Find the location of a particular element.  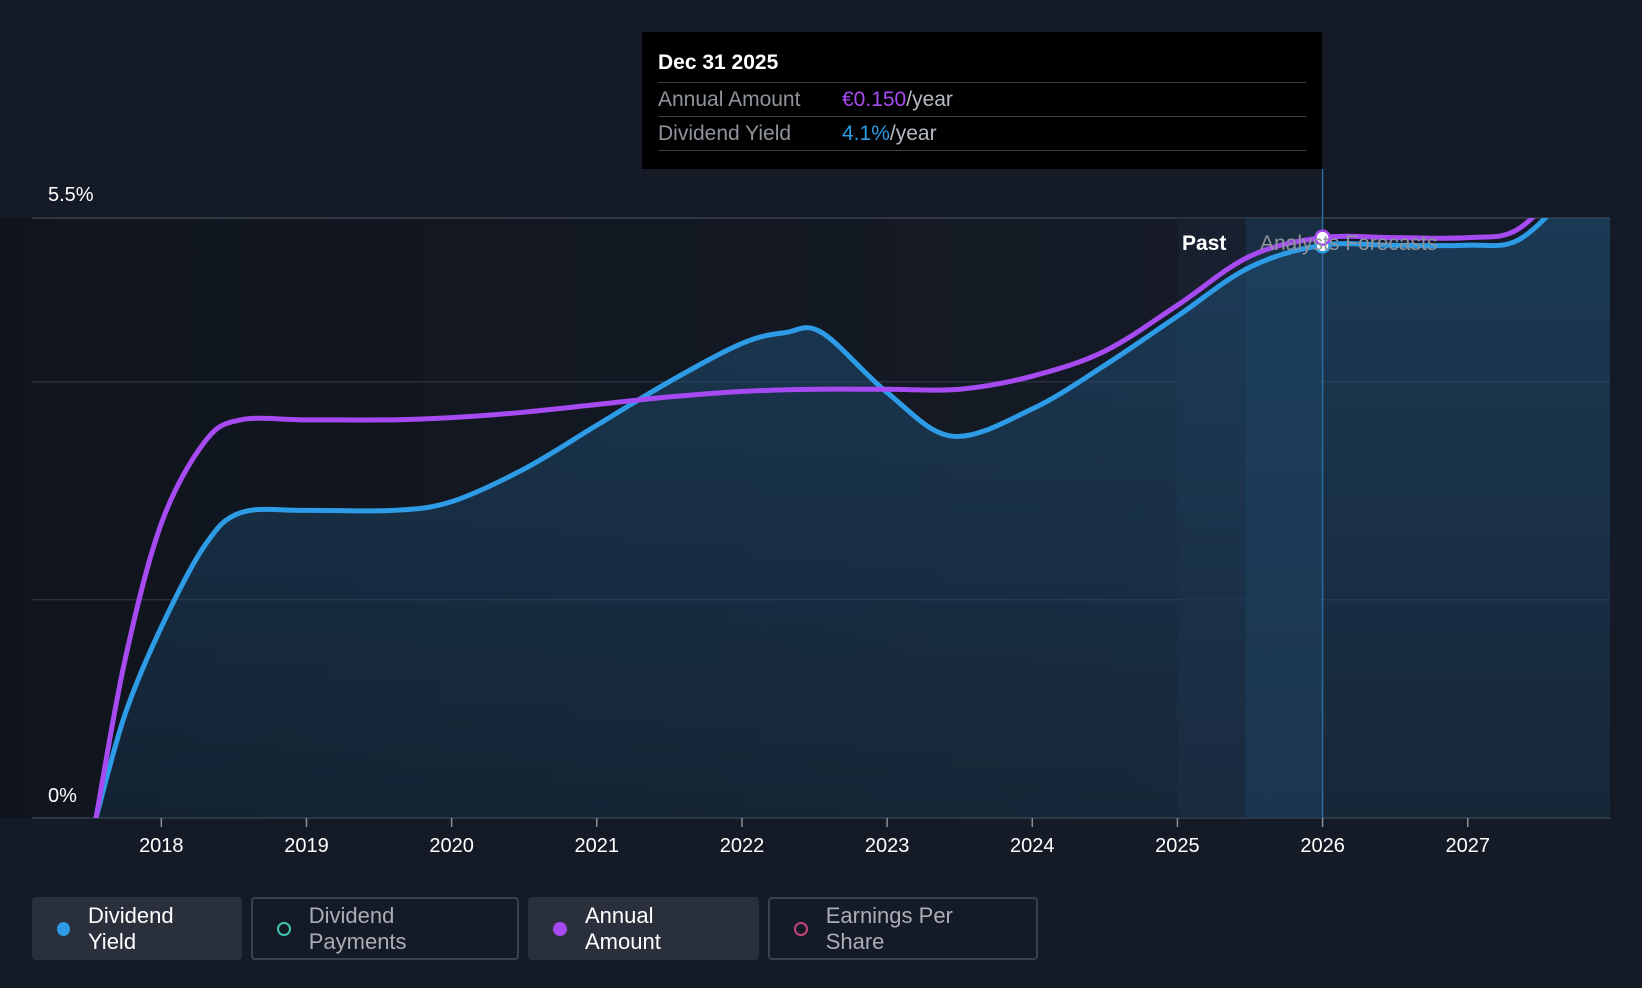

x-tick-label: 2019 is located at coordinates (306, 846).